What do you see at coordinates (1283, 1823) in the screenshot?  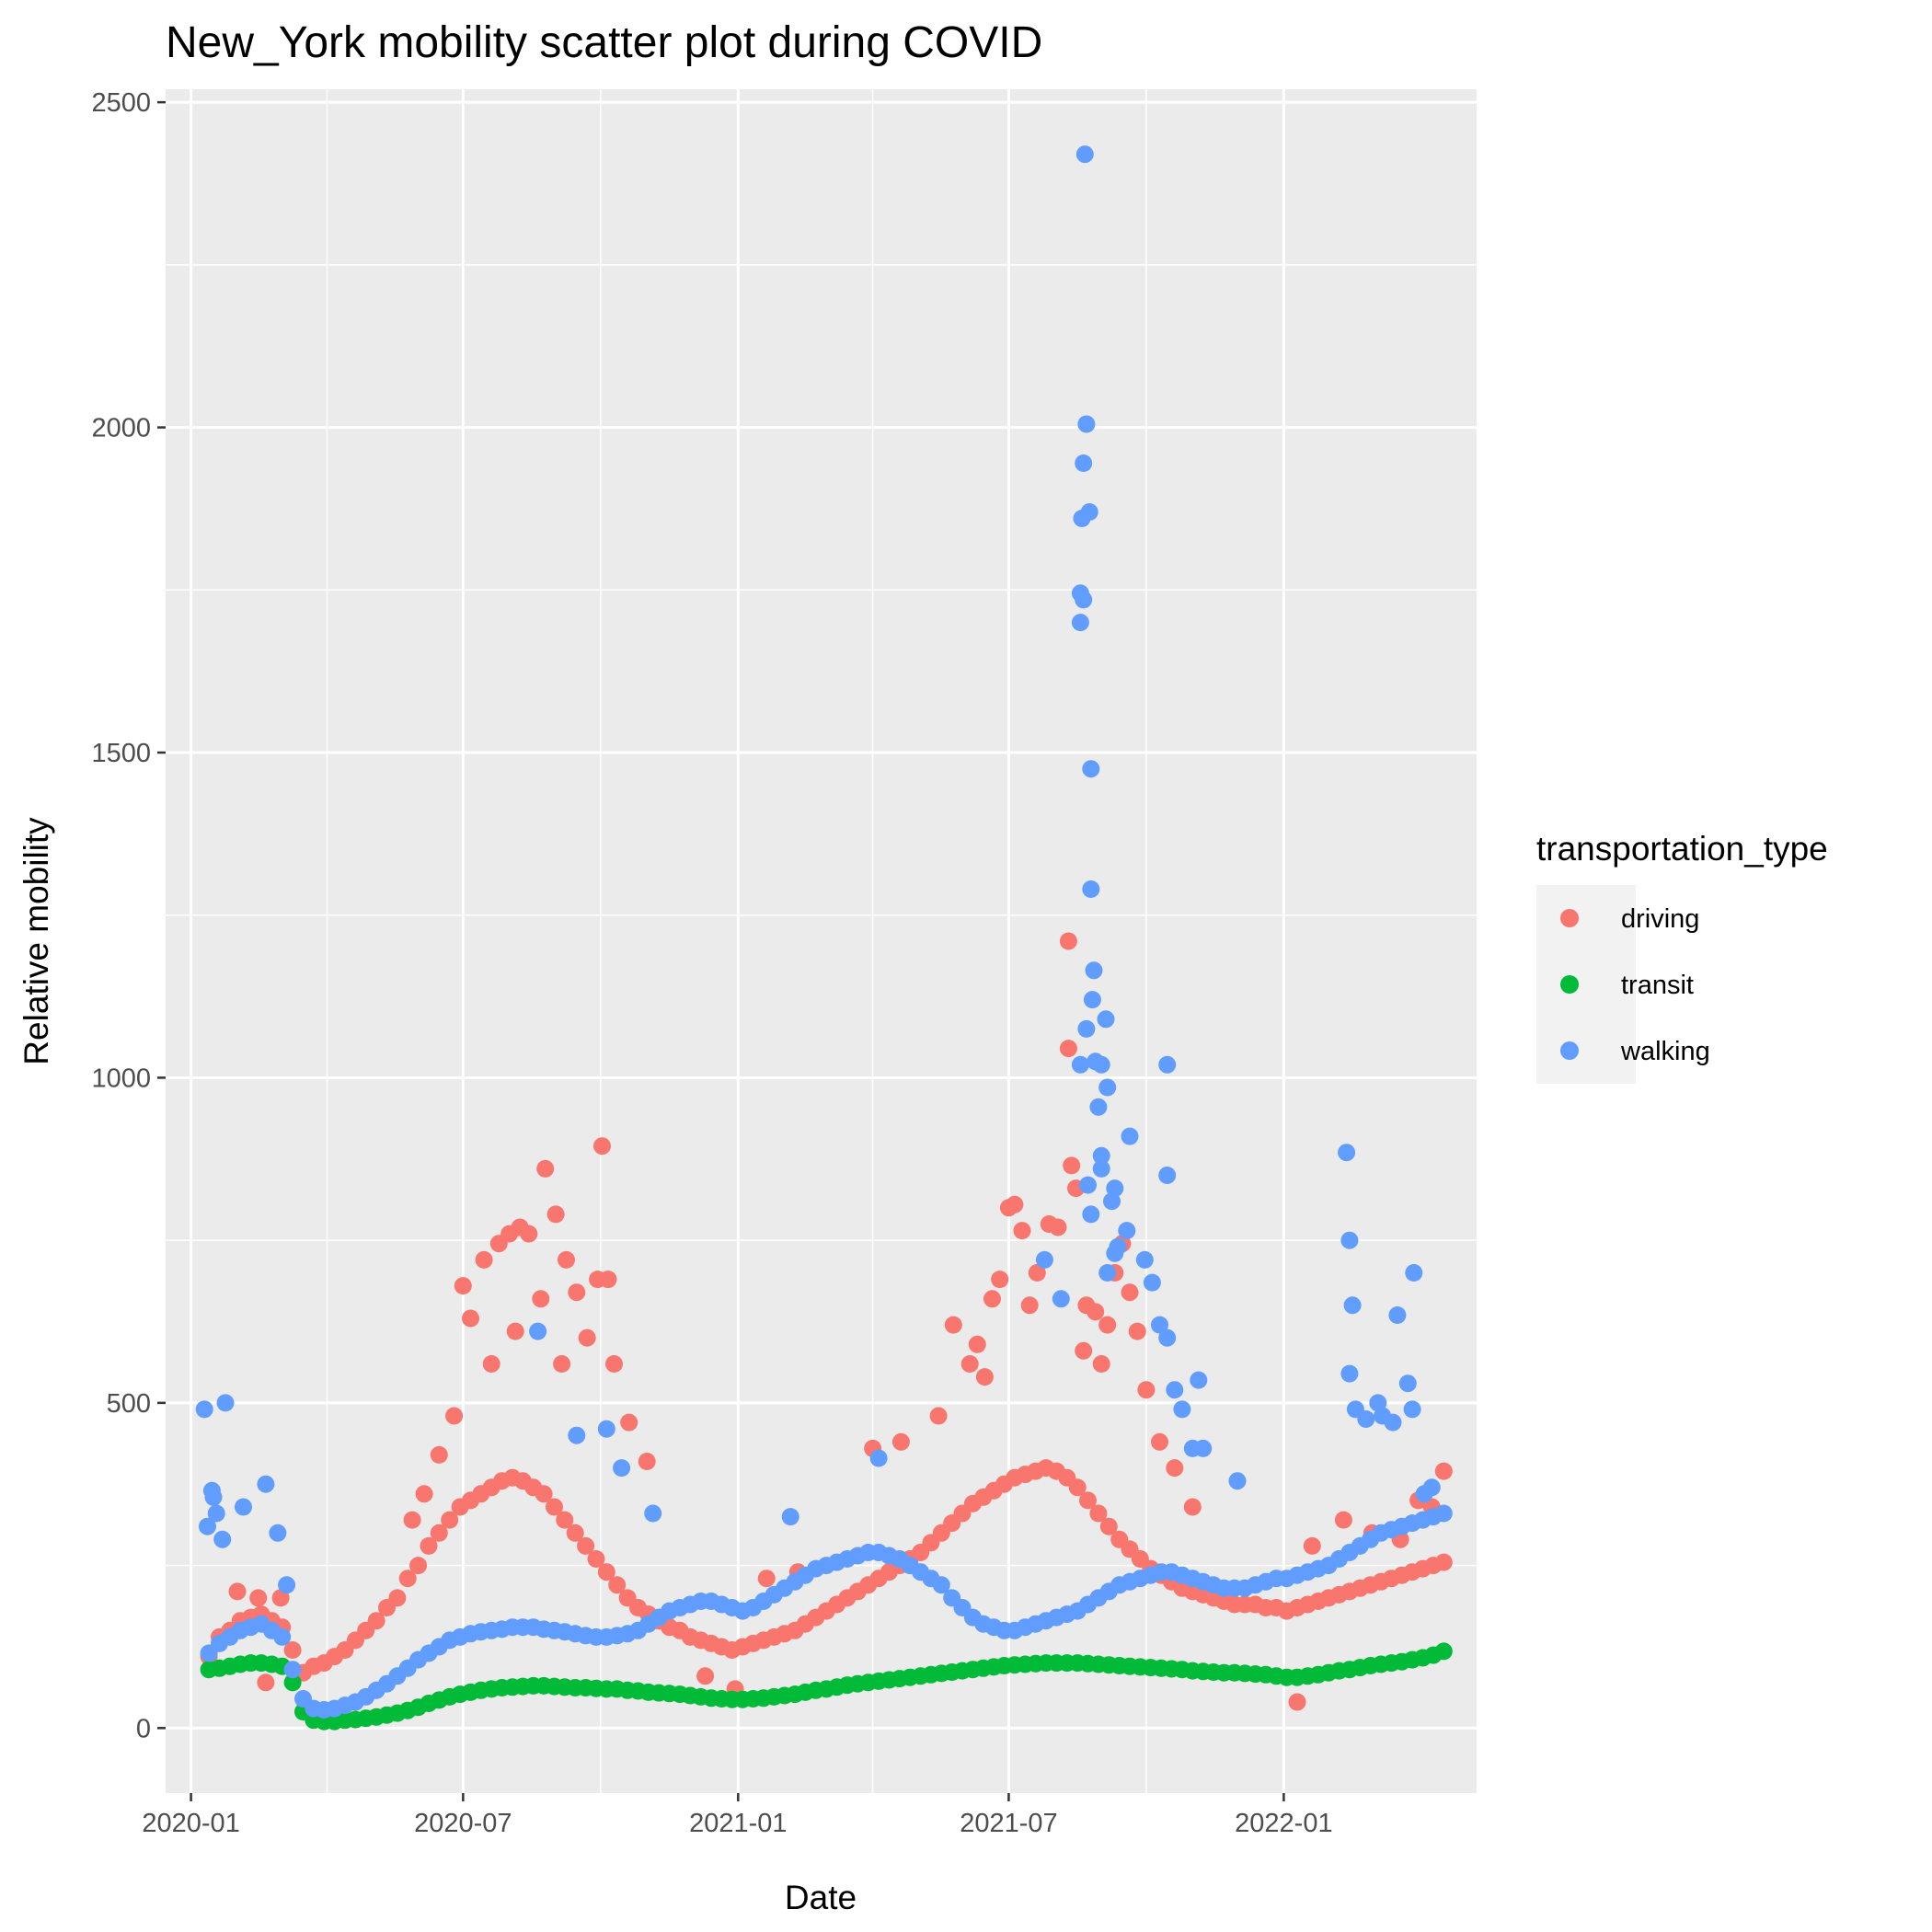 I see `x-tick-label: 2022-01` at bounding box center [1283, 1823].